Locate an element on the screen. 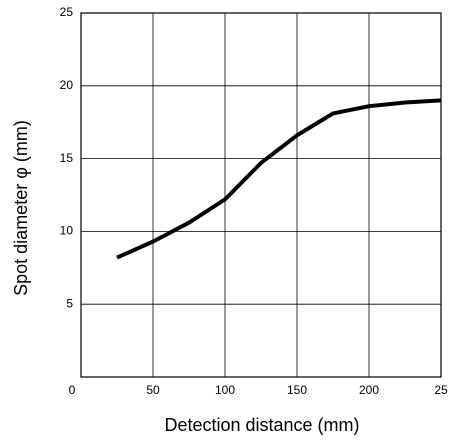  x-tick-label: 100 is located at coordinates (225, 390).